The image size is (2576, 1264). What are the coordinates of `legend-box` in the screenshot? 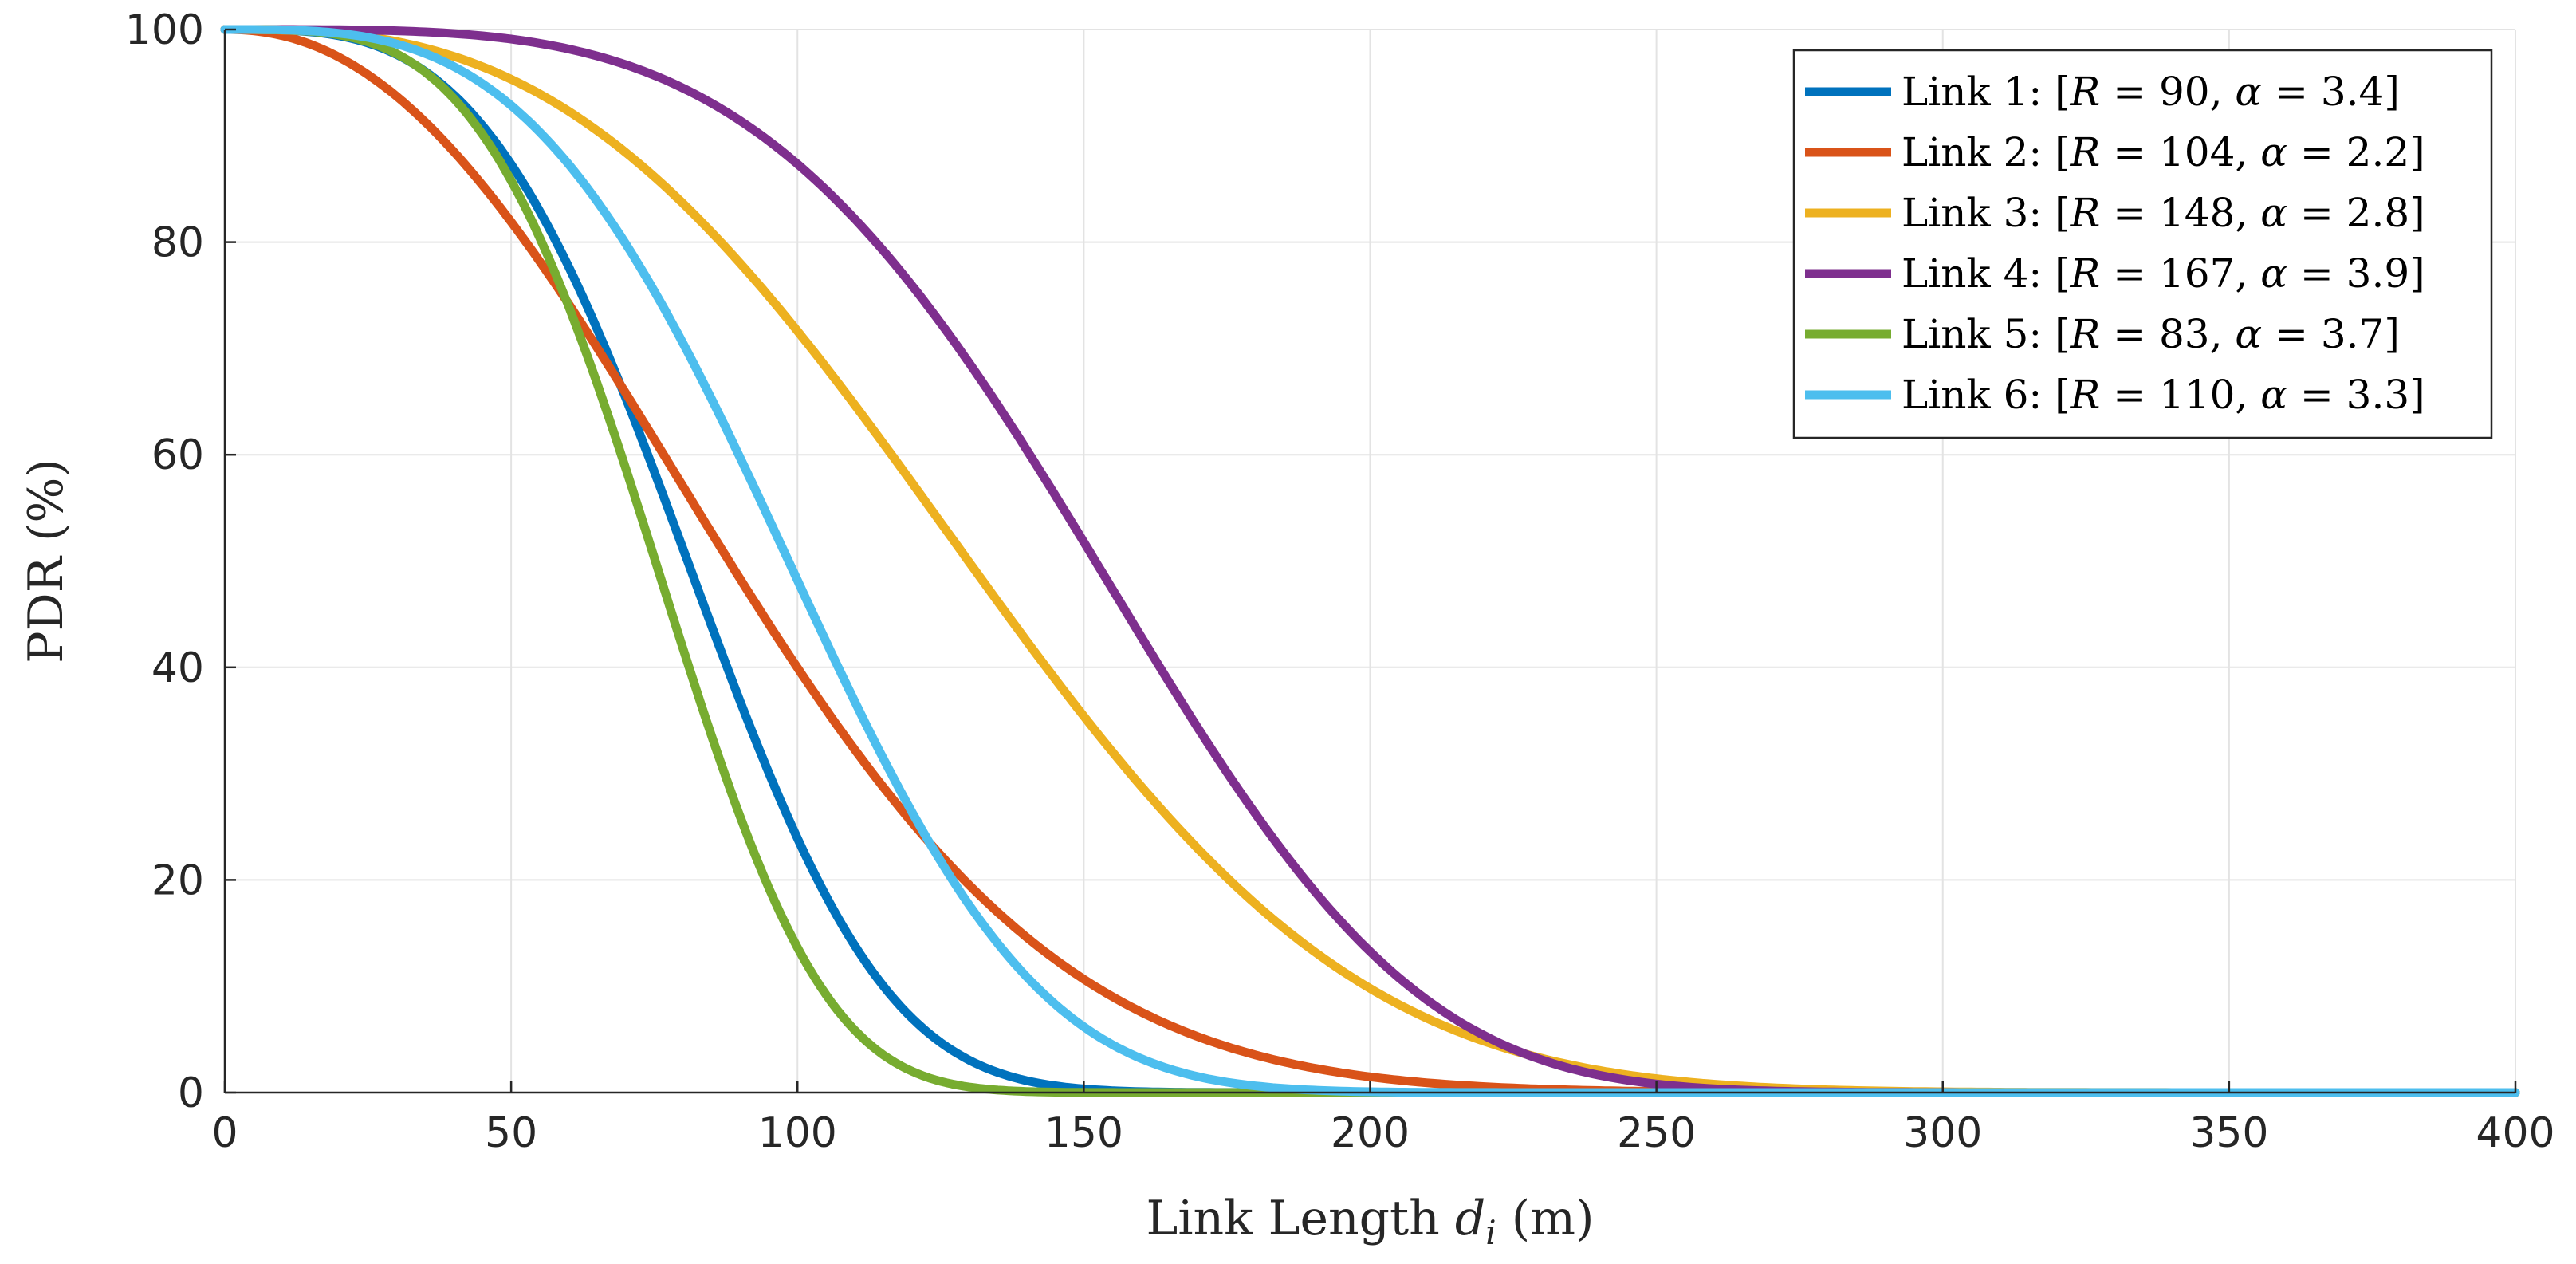 It's located at (2142, 244).